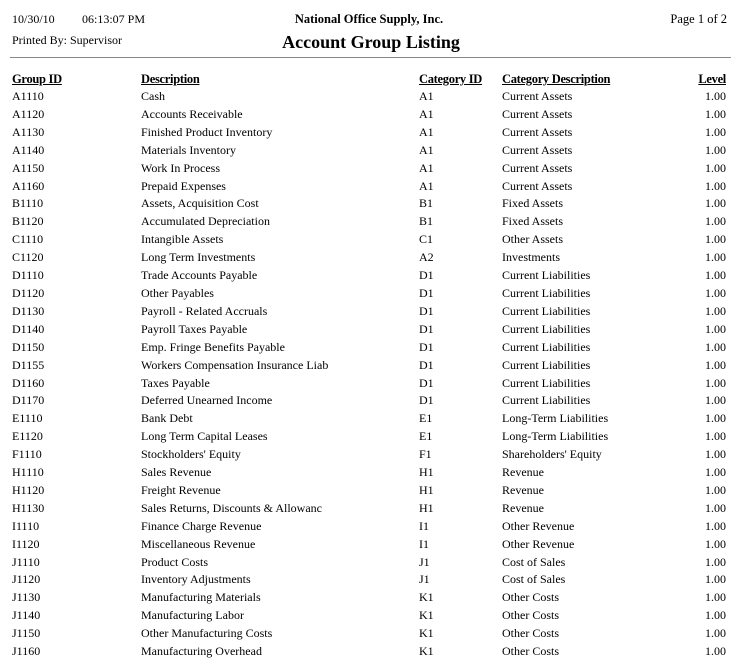  What do you see at coordinates (176, 472) in the screenshot?
I see `cell-description: Sales Revenue` at bounding box center [176, 472].